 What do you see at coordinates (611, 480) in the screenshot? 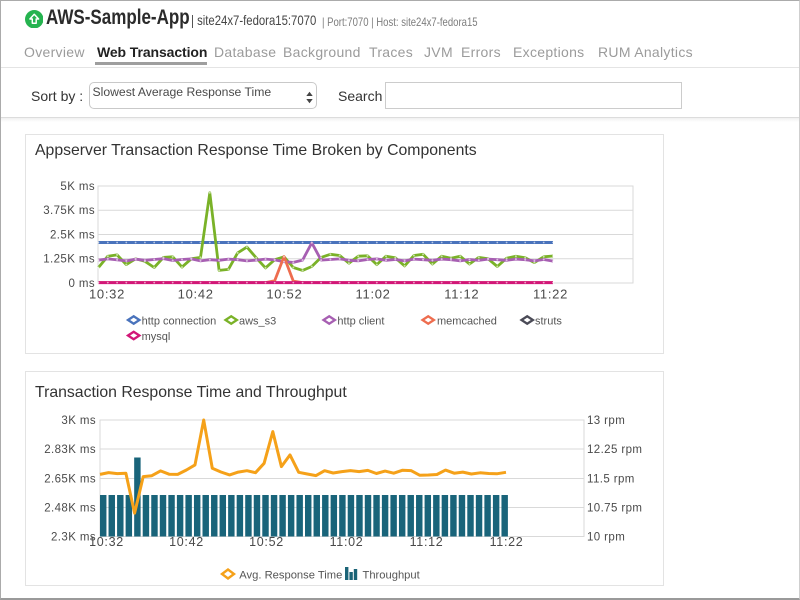
I see `svg-text: 11.5 rpm` at bounding box center [611, 480].